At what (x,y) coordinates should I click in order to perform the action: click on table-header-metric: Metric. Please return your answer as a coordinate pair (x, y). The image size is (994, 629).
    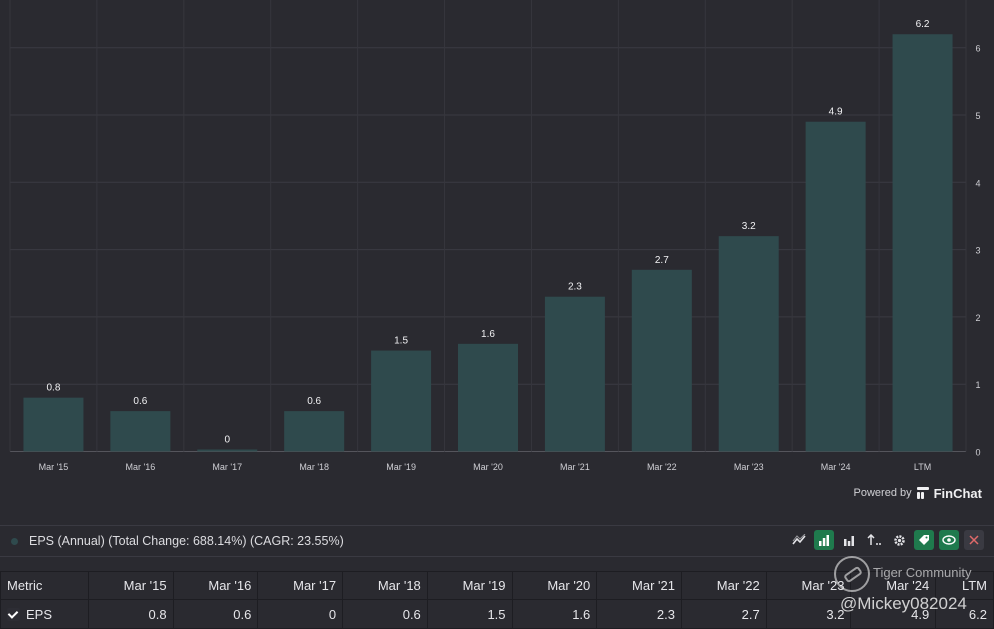
    Looking at the image, I should click on (44, 585).